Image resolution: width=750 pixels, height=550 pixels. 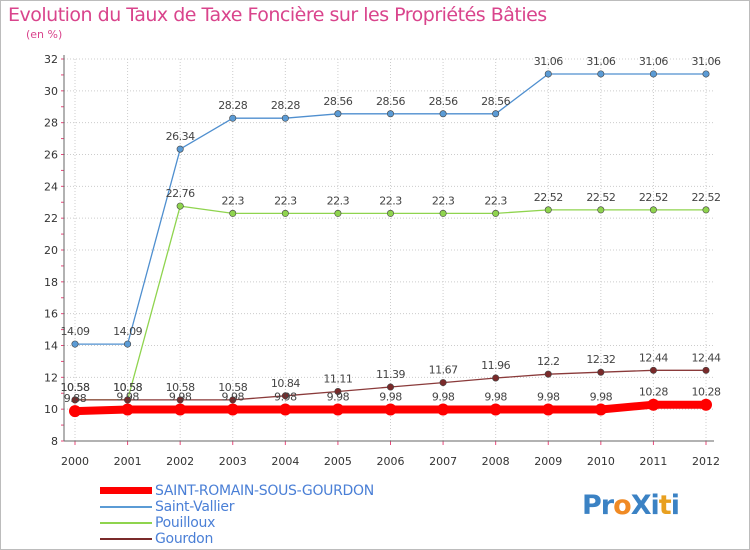 What do you see at coordinates (51, 314) in the screenshot?
I see `y-tick-label: 16` at bounding box center [51, 314].